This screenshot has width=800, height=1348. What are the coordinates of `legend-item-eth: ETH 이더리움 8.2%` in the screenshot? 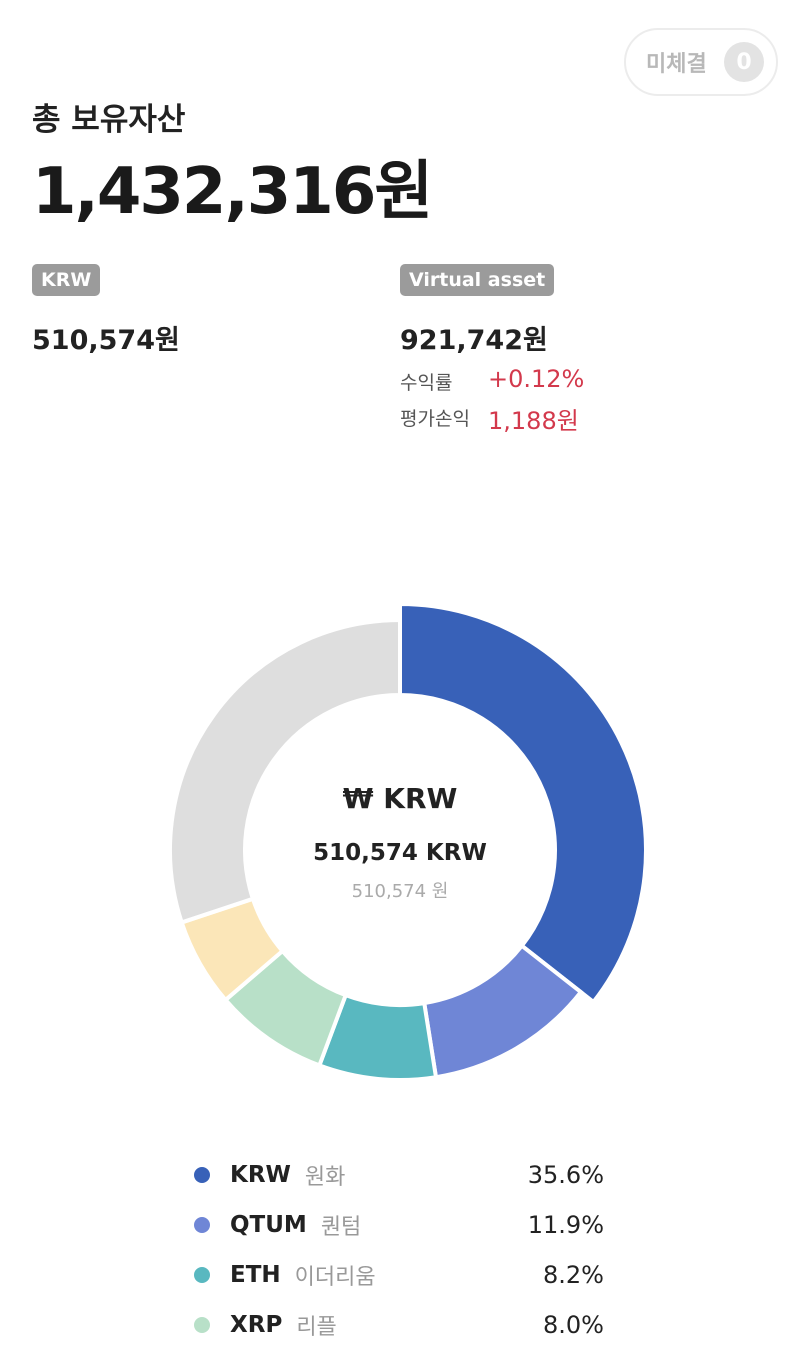 It's located at (400, 1275).